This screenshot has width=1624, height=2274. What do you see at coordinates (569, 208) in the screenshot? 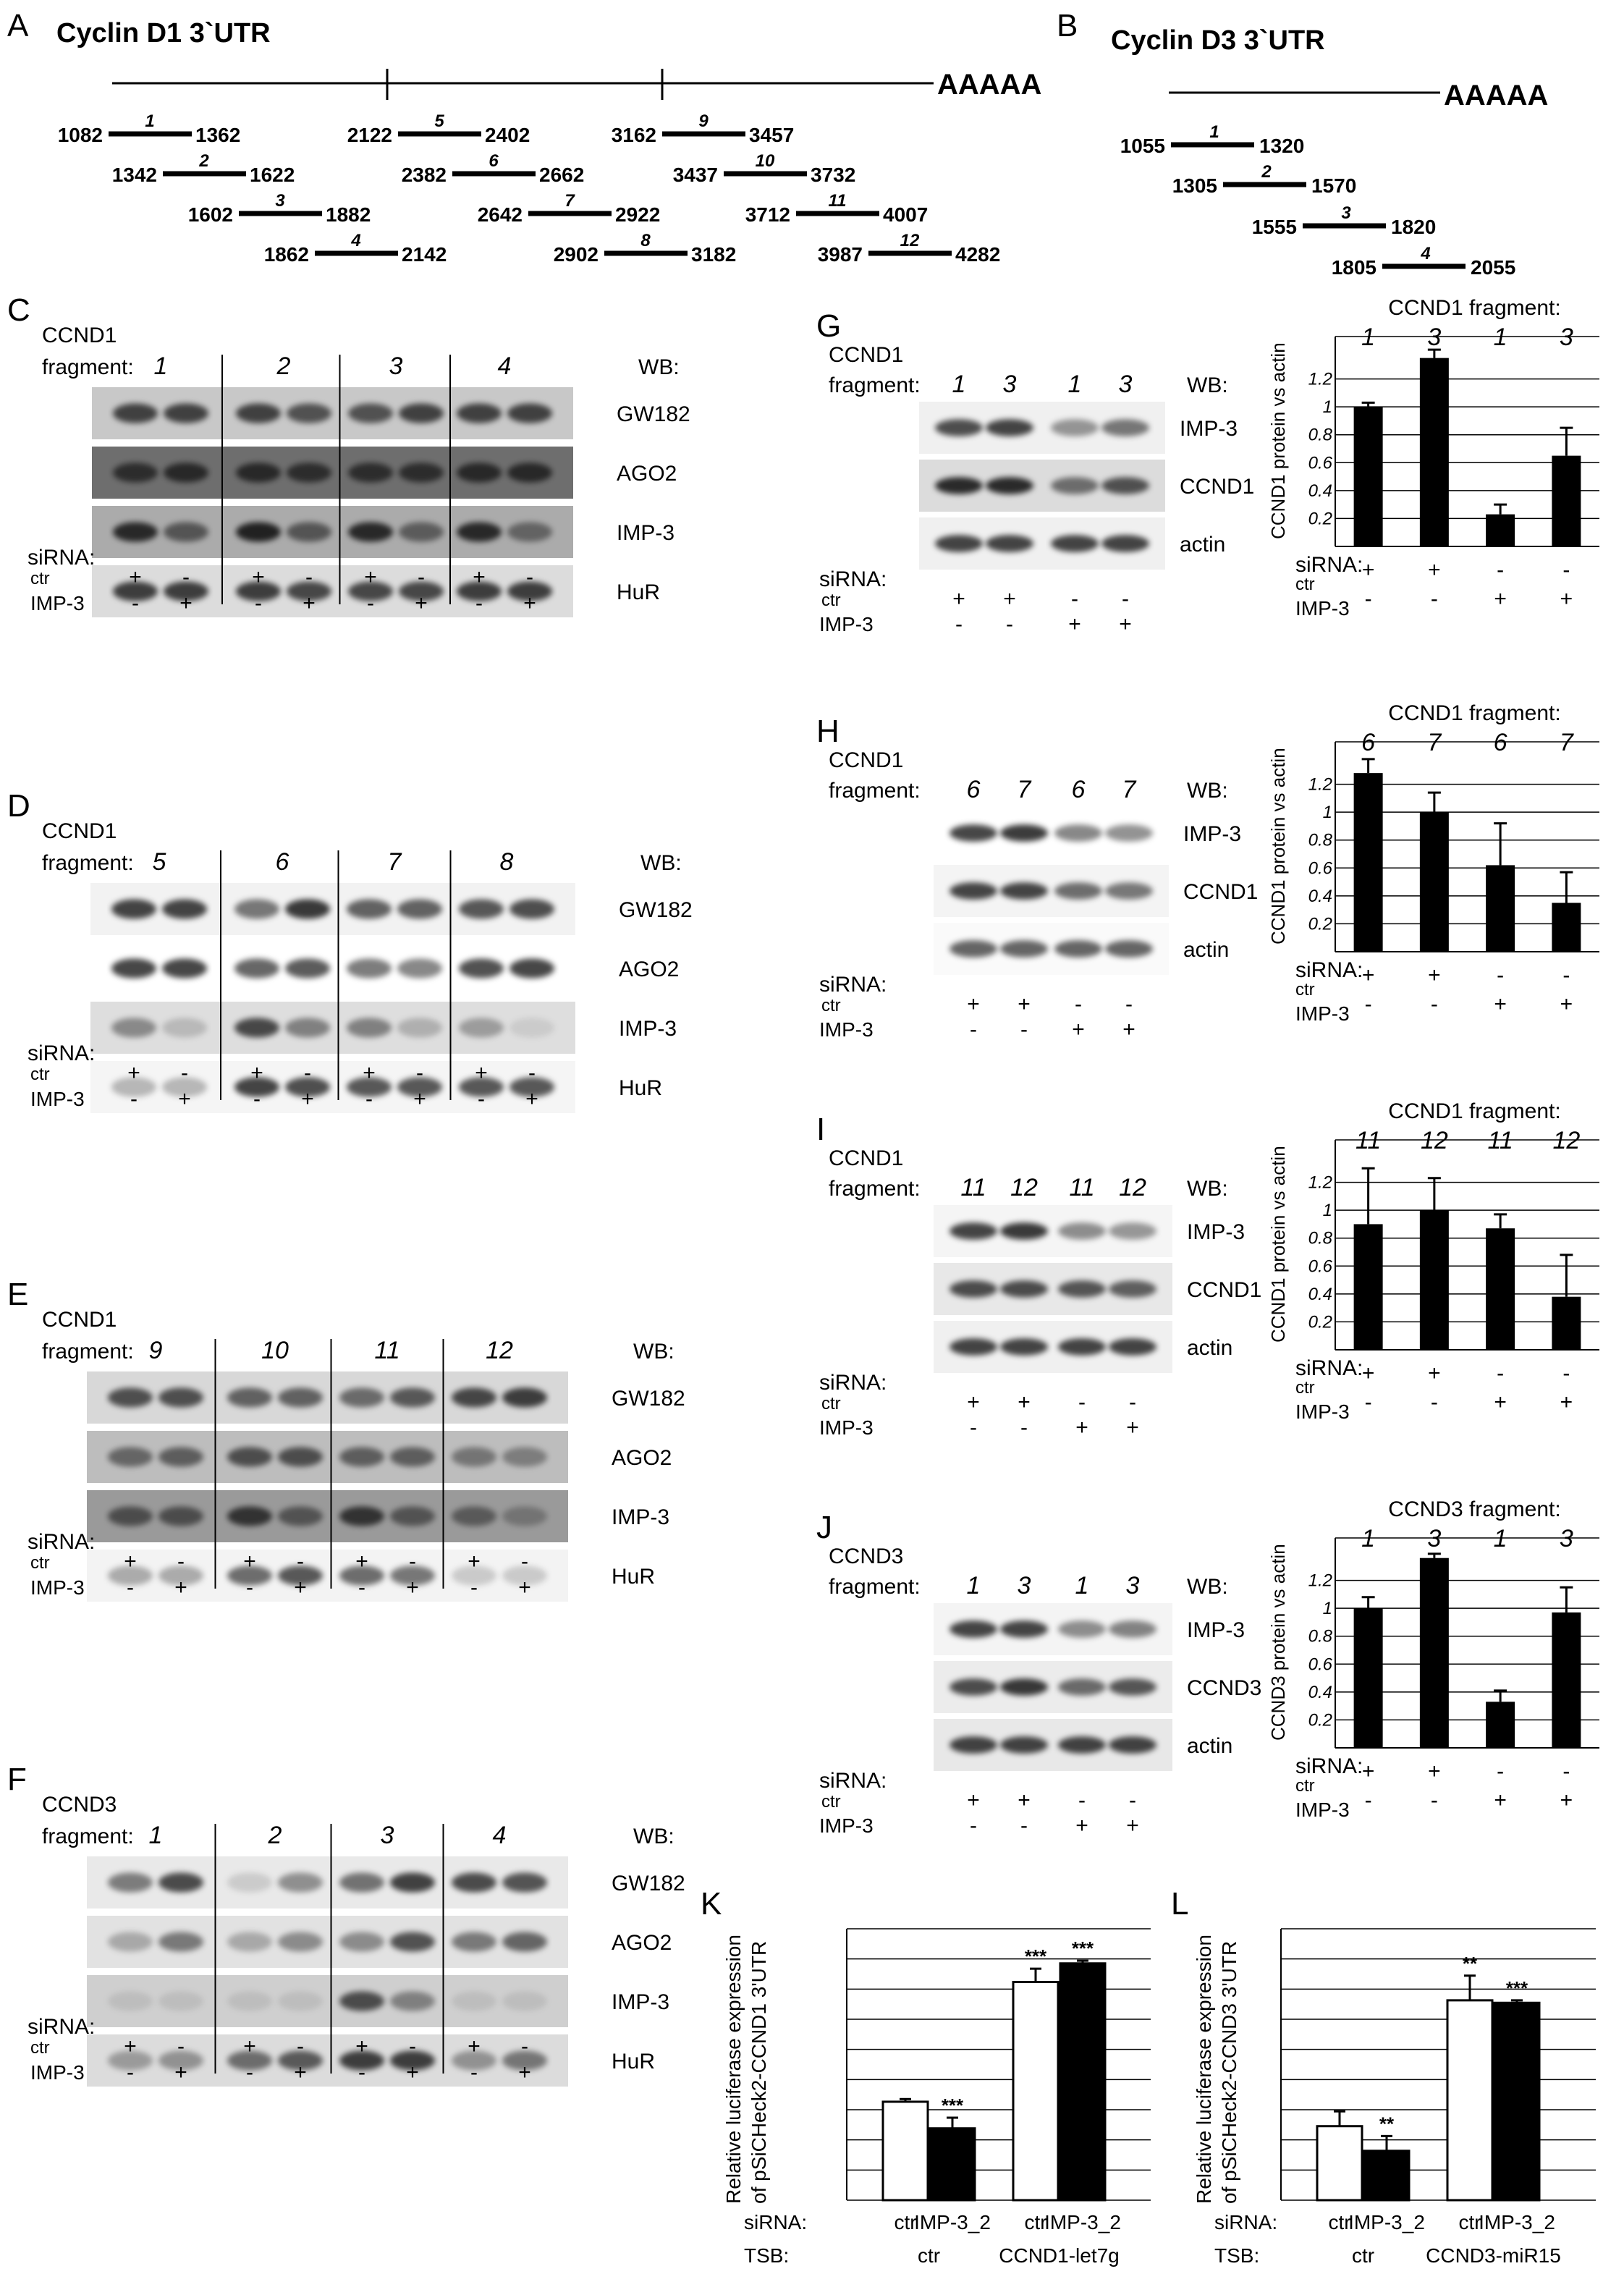
I see `utr-fragment-7: 2642 2922 7` at bounding box center [569, 208].